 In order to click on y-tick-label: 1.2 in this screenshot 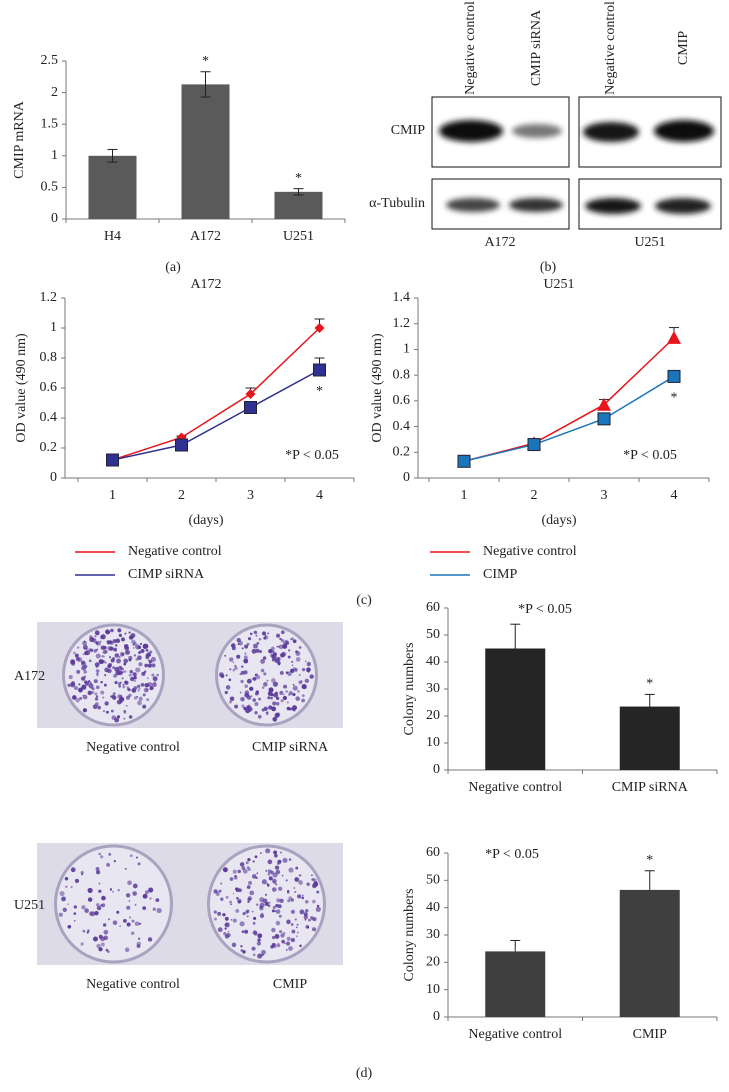, I will do `click(49, 297)`.